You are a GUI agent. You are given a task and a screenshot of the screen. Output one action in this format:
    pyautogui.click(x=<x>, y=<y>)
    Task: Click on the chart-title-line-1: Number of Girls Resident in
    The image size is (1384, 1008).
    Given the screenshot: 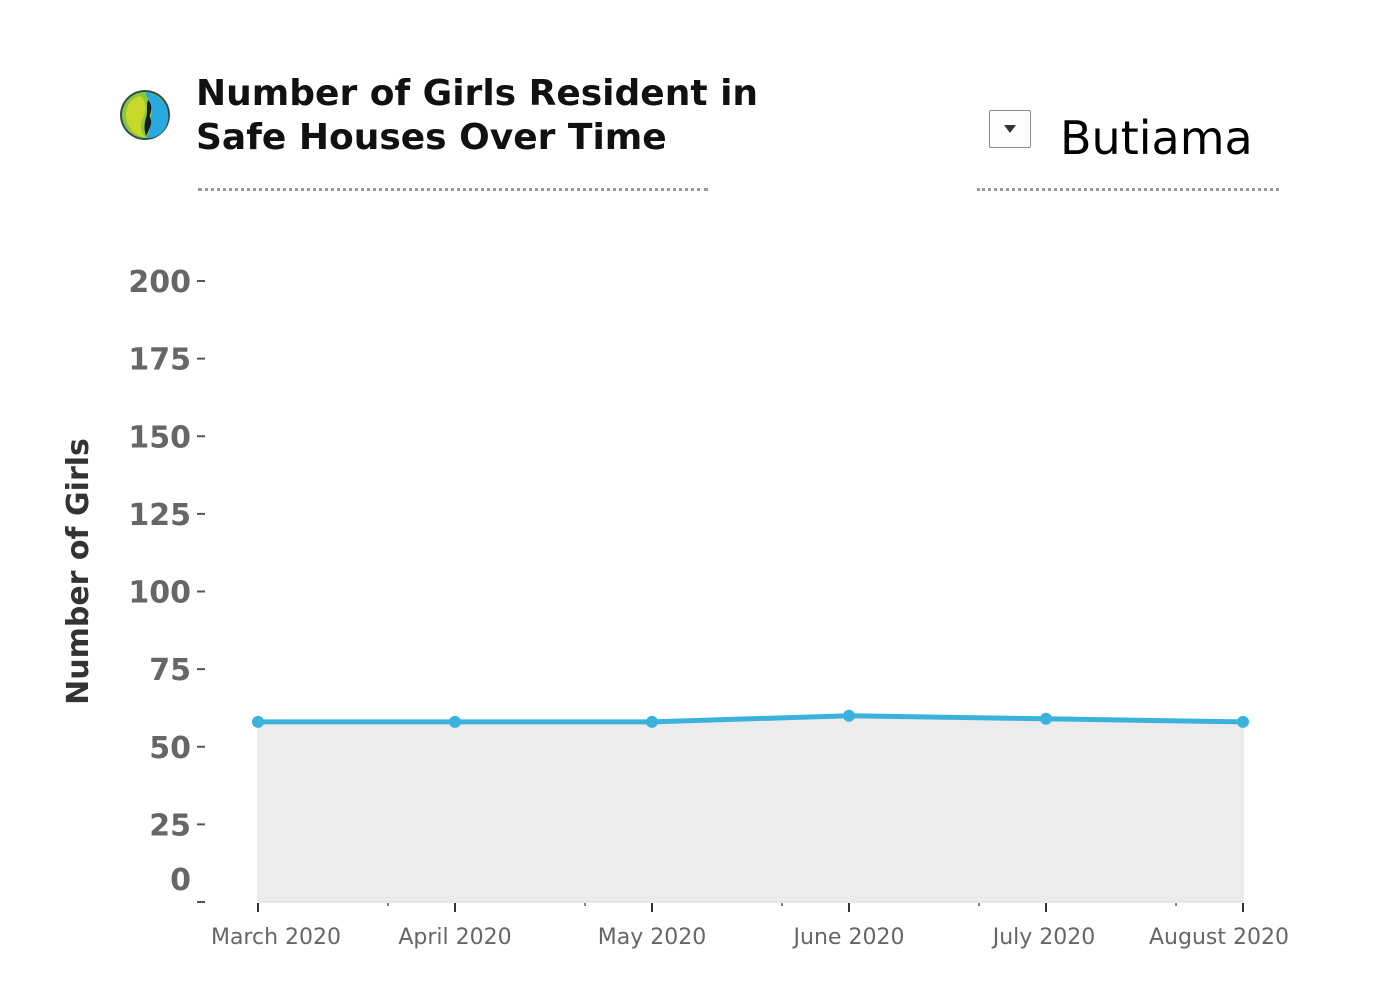 What is the action you would take?
    pyautogui.click(x=477, y=93)
    